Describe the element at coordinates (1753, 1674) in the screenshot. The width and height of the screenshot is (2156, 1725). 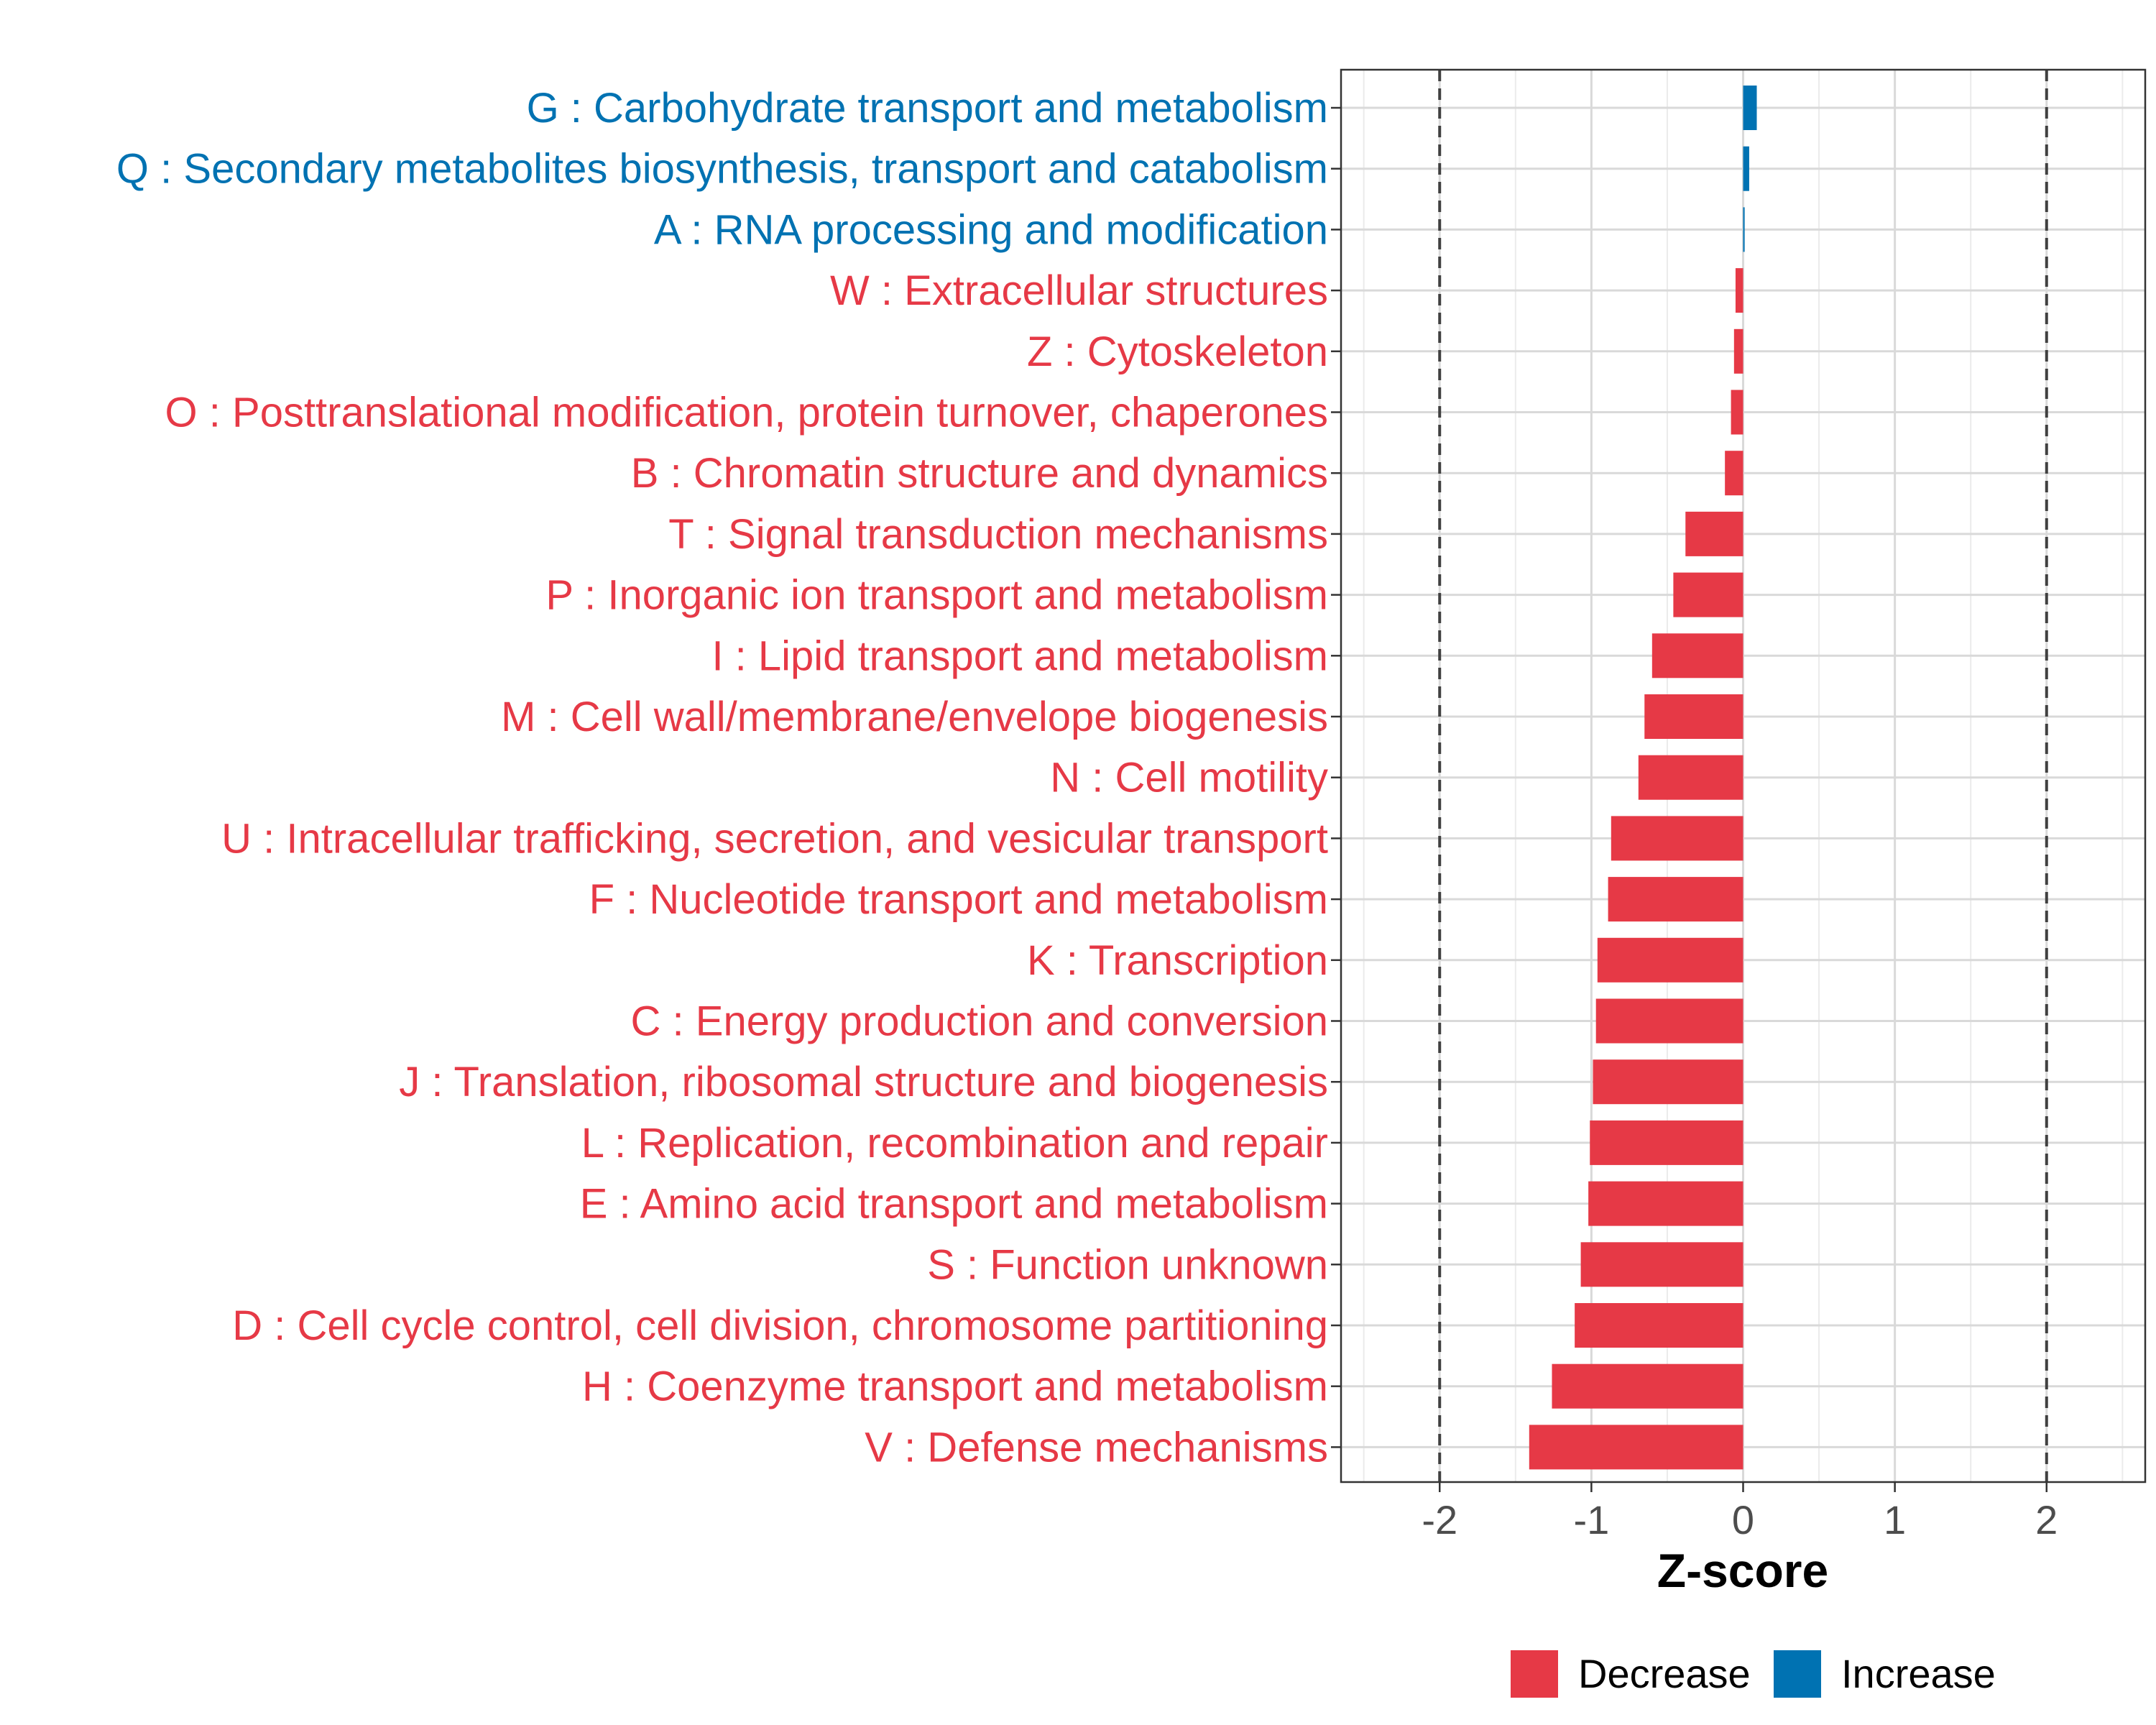
I see `legend: Decrease Increase` at that location.